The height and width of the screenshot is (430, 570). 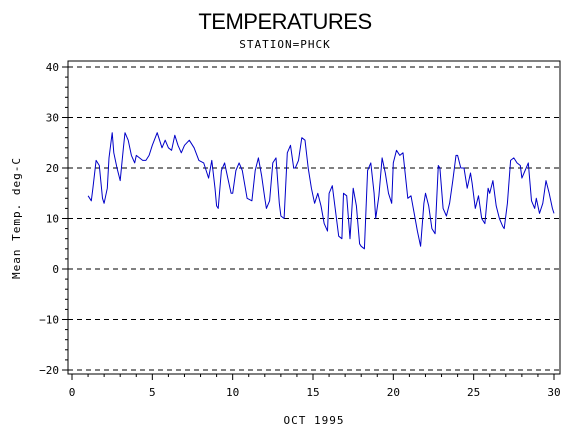 I want to click on x-tick-label-4: 20, so click(x=393, y=392).